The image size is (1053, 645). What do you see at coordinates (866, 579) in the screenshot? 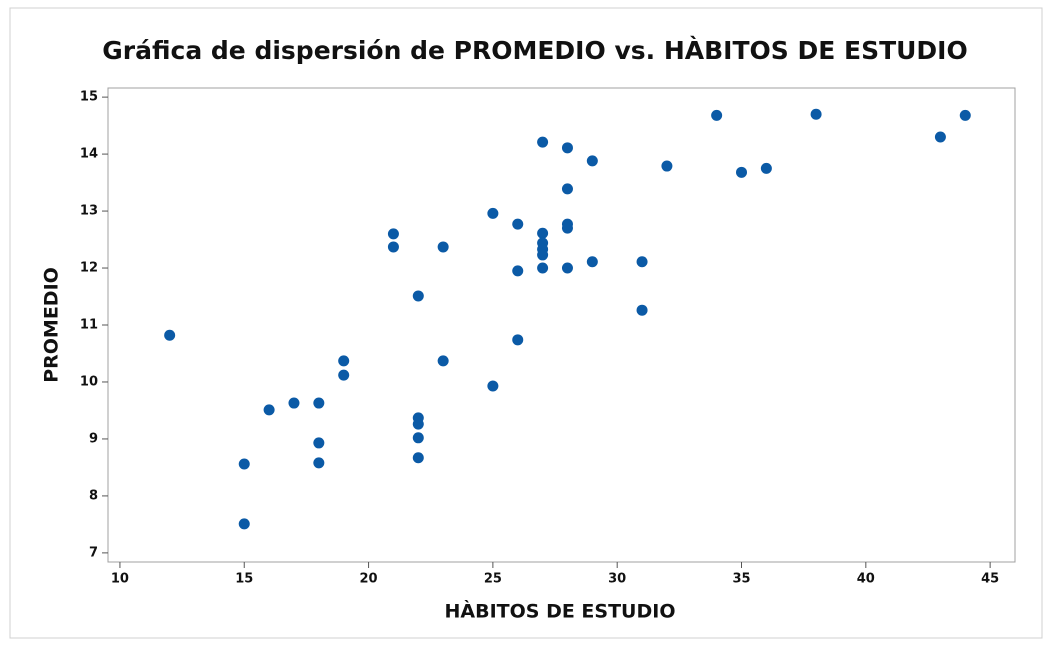
I see `x-tick-label: 40` at bounding box center [866, 579].